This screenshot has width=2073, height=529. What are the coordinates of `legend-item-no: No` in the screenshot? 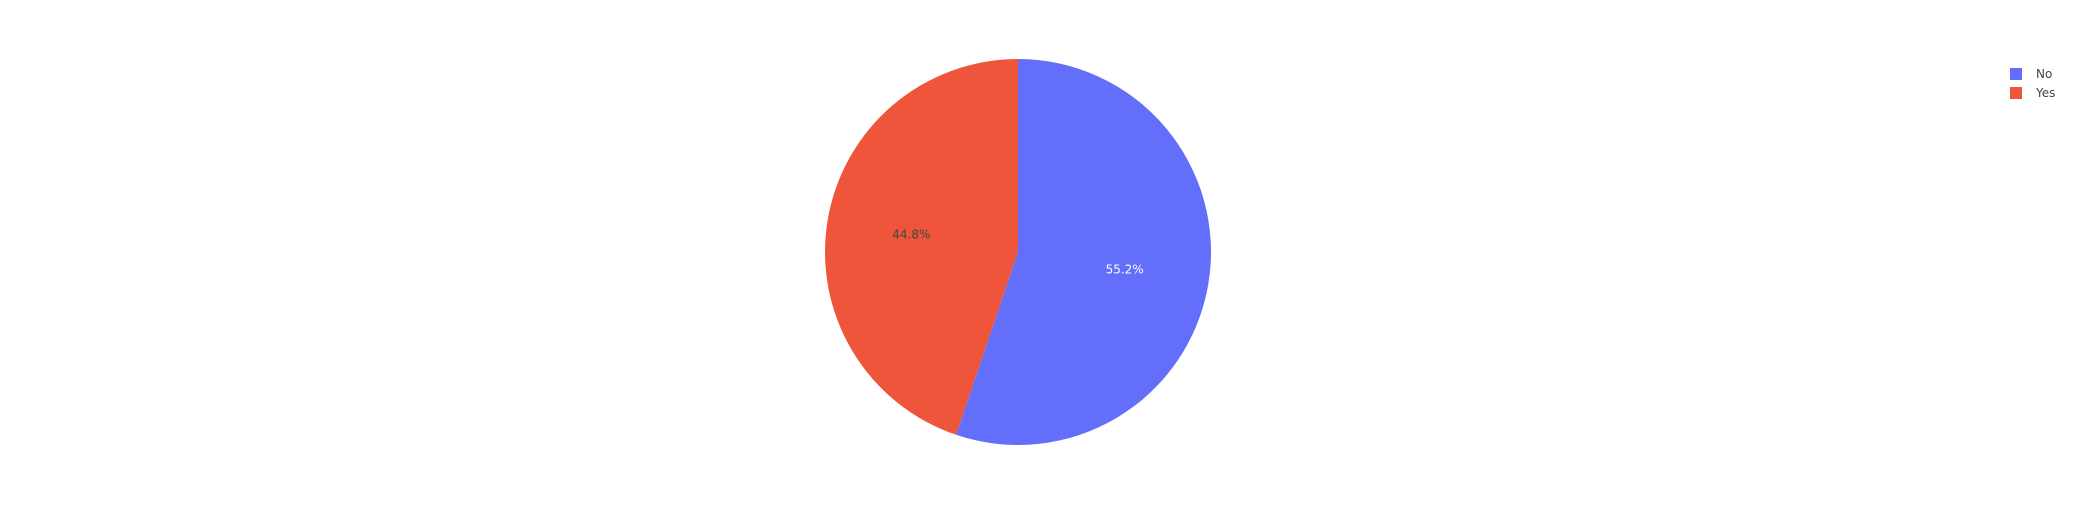 It's located at (2031, 74).